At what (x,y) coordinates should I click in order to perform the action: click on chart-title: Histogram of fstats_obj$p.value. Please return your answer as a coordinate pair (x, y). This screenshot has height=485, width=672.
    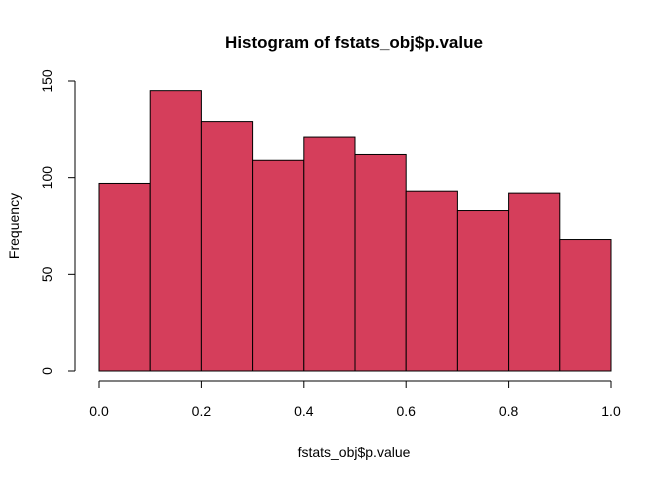
    Looking at the image, I should click on (354, 42).